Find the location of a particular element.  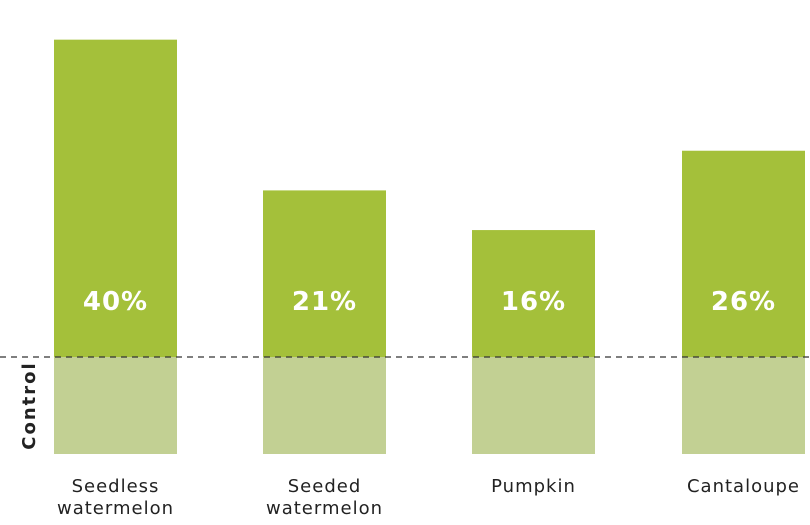

bar-value-labels: 40% 21% 16% 26% is located at coordinates (429, 302).